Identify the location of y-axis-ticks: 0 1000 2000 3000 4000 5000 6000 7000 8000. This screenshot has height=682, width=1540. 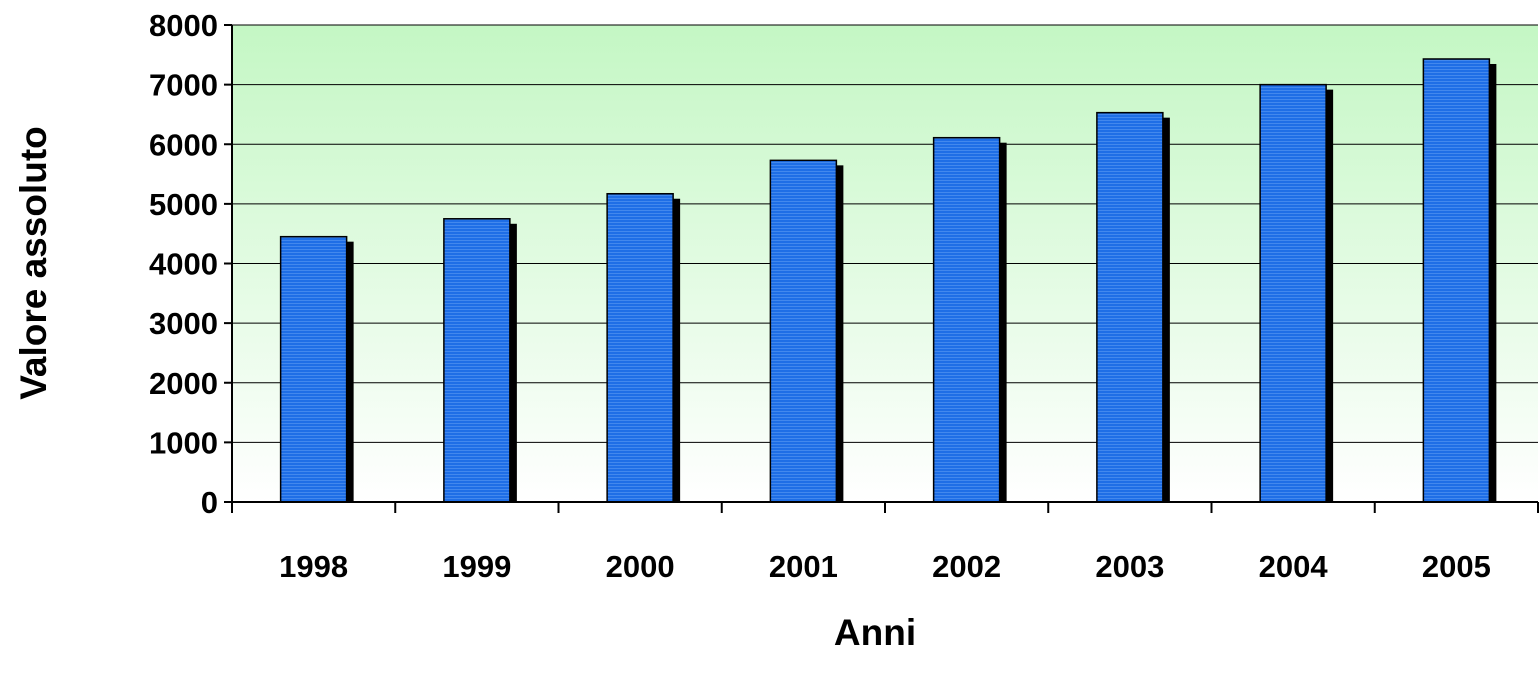
(190, 264).